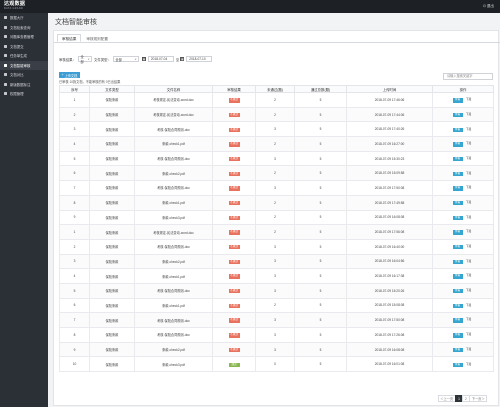 This screenshot has width=500, height=407. I want to click on tab-review-rules: 审核规则配置, so click(97, 39).